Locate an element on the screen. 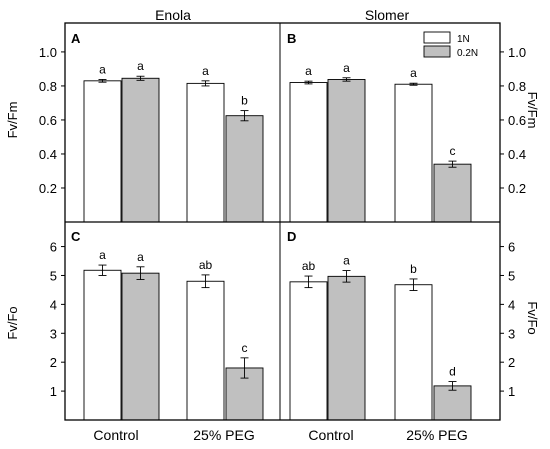  panel-c-ytick-label: 3 is located at coordinates (53, 333).